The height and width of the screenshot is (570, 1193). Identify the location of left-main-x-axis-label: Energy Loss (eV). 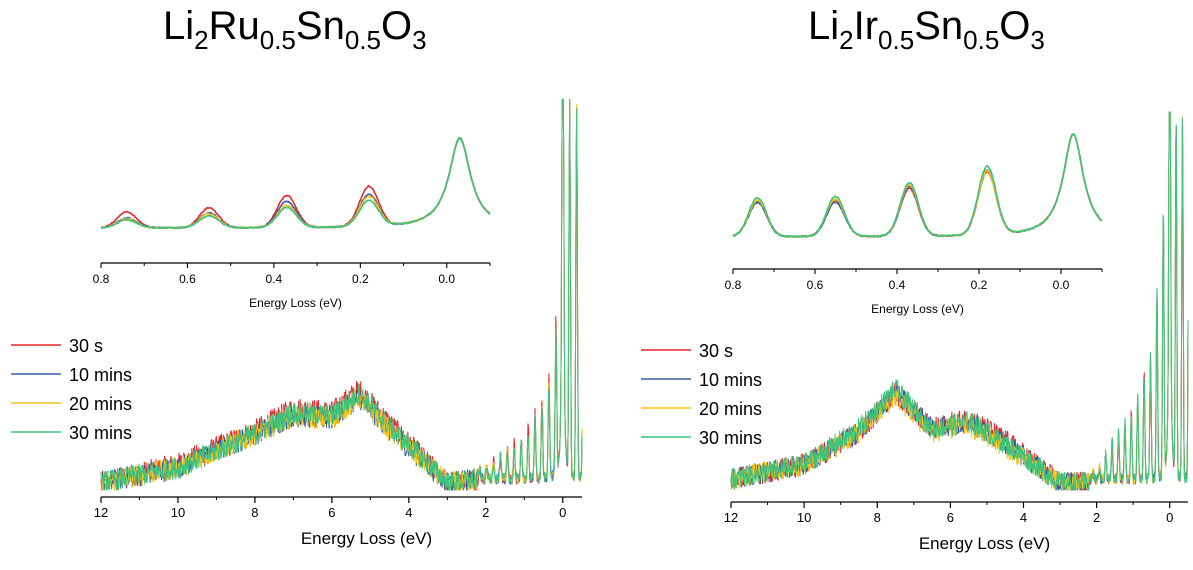
(366, 538).